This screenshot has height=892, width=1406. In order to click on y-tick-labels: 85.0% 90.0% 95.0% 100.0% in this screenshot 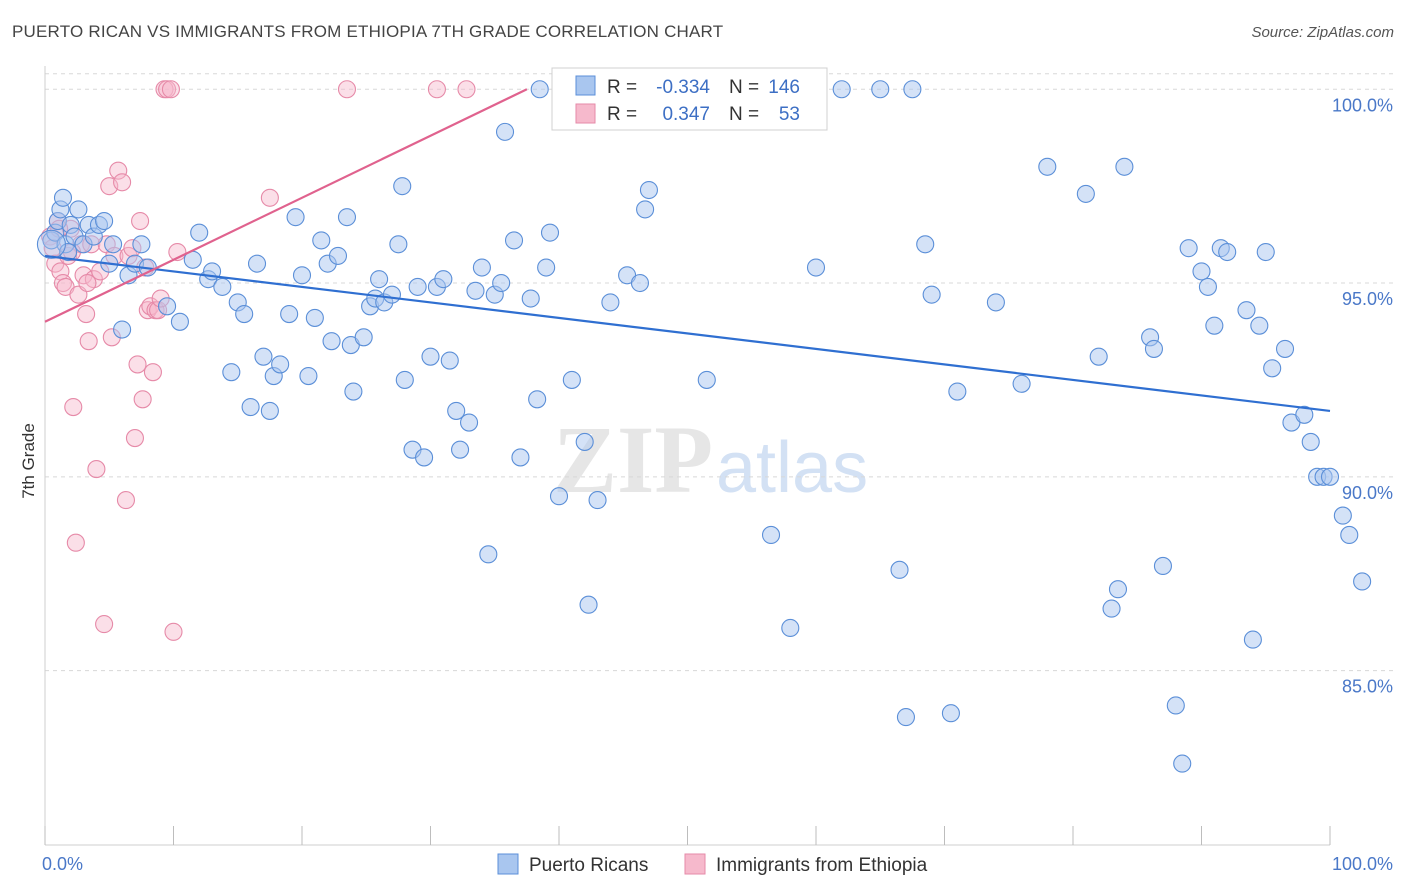, I will do `click(1362, 395)`.